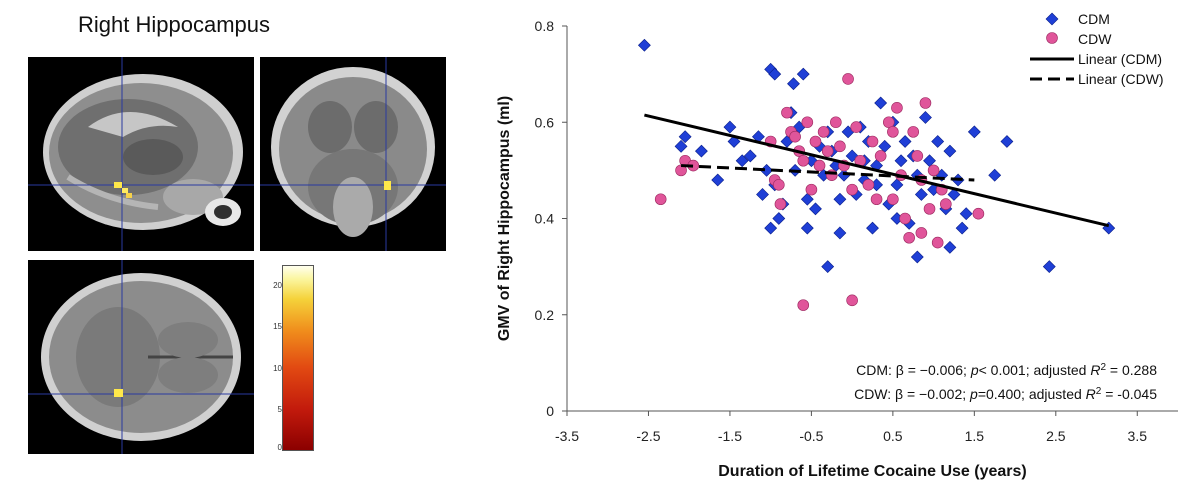 The width and height of the screenshot is (1200, 491). Describe the element at coordinates (1052, 38) in the screenshot. I see `legend-cdw-marker` at that location.